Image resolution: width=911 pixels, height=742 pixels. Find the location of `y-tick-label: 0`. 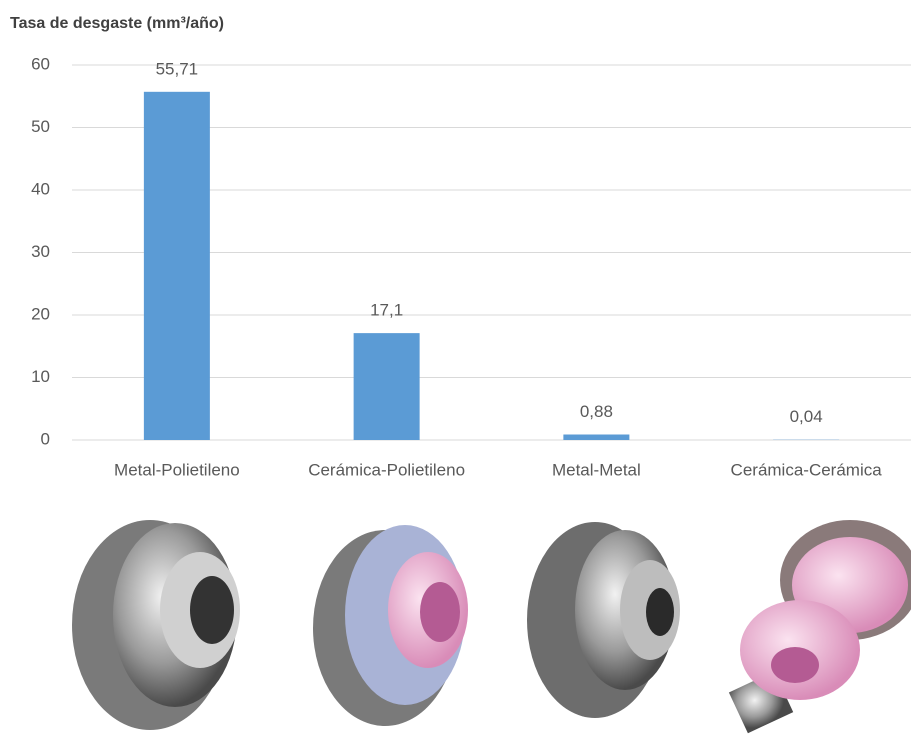

y-tick-label: 0 is located at coordinates (45, 438).